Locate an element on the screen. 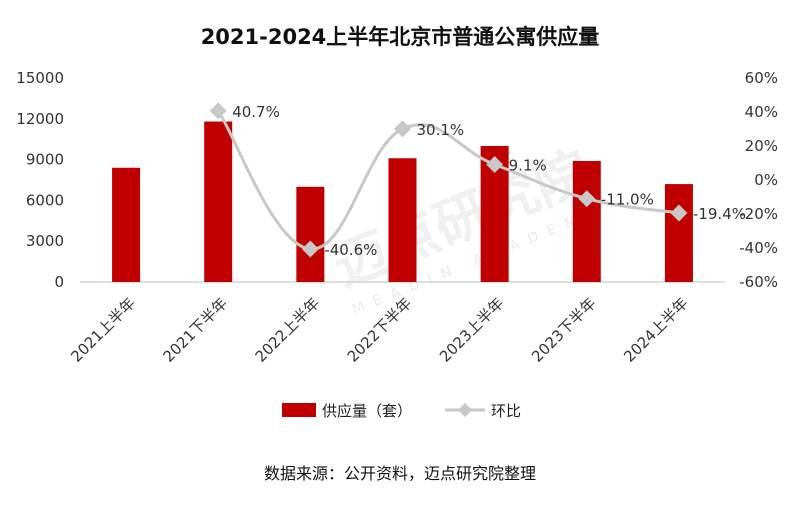 Image resolution: width=800 pixels, height=510 pixels. x-tick-label: 2021上半年 is located at coordinates (103, 330).